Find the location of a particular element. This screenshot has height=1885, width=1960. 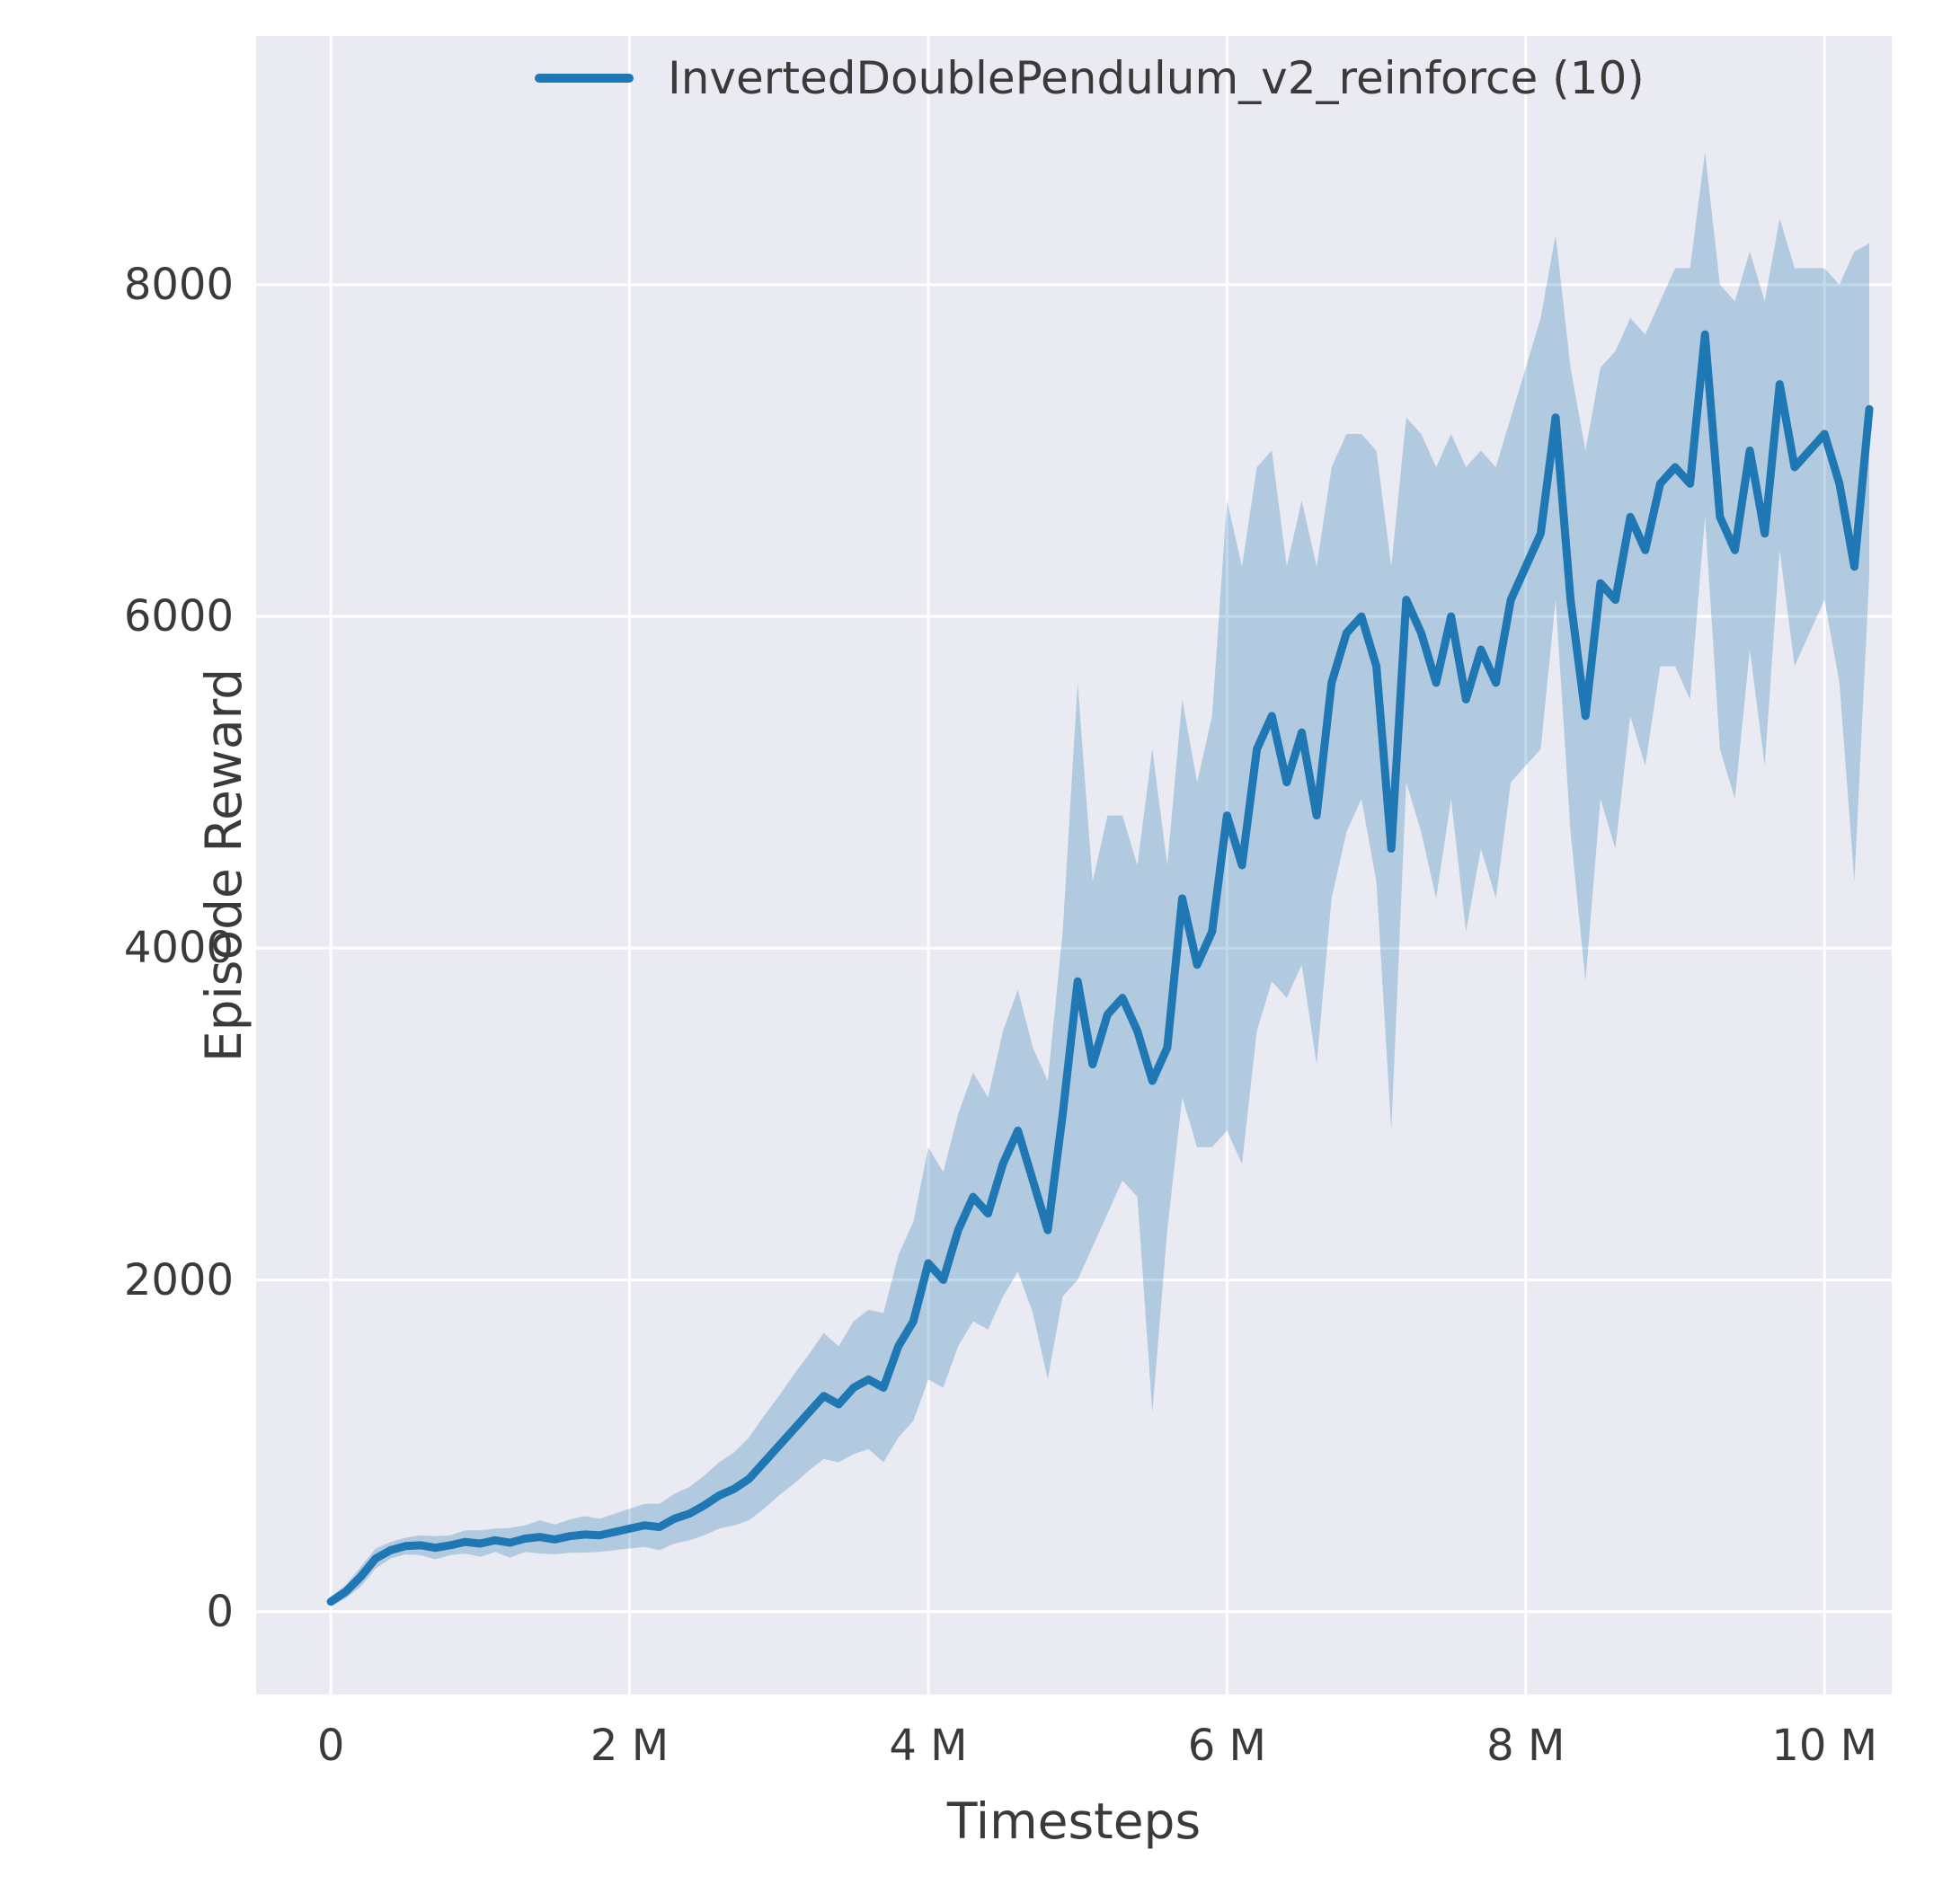

x-tick-label: 0 is located at coordinates (331, 1746).